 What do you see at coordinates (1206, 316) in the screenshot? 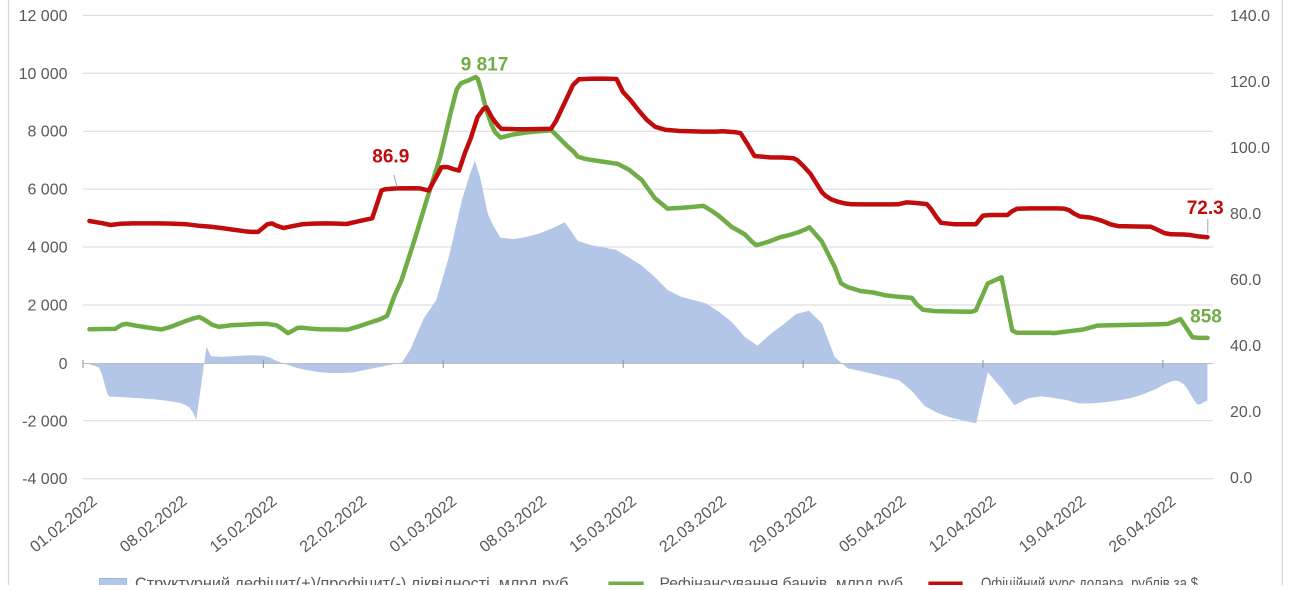
I see `svg-text: 858` at bounding box center [1206, 316].